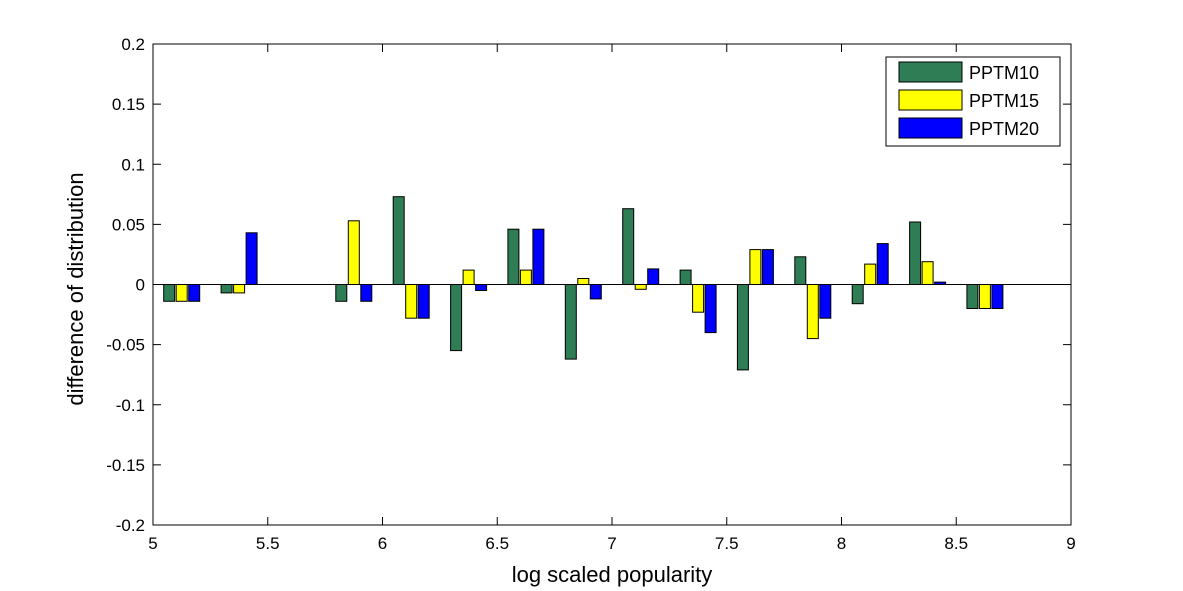 The image size is (1183, 591). What do you see at coordinates (133, 164) in the screenshot?
I see `y-tick-label: 0.1` at bounding box center [133, 164].